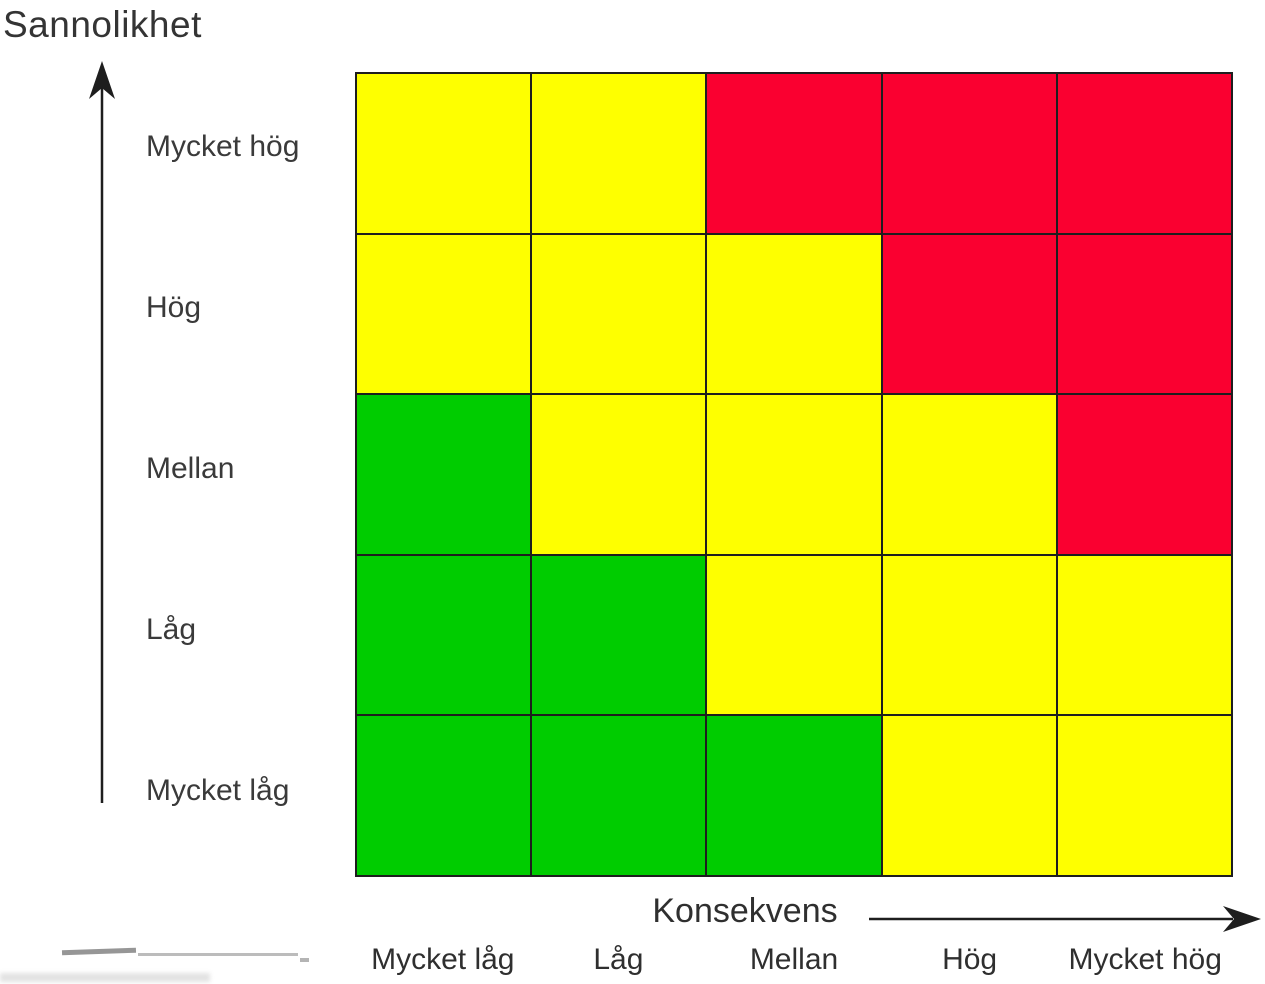 Image resolution: width=1265 pixels, height=984 pixels. What do you see at coordinates (619, 153) in the screenshot?
I see `matrix-cell-r1c2-medium` at bounding box center [619, 153].